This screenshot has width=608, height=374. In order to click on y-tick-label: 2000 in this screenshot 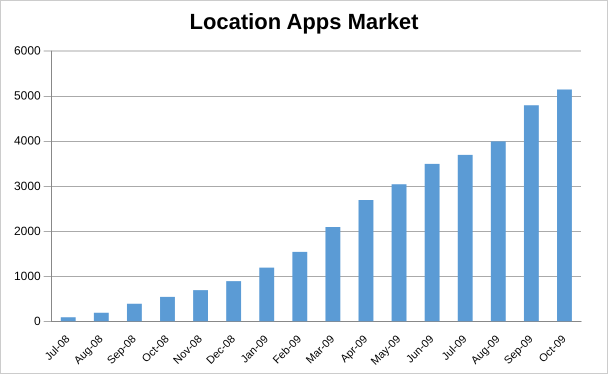, I will do `click(28, 231)`.